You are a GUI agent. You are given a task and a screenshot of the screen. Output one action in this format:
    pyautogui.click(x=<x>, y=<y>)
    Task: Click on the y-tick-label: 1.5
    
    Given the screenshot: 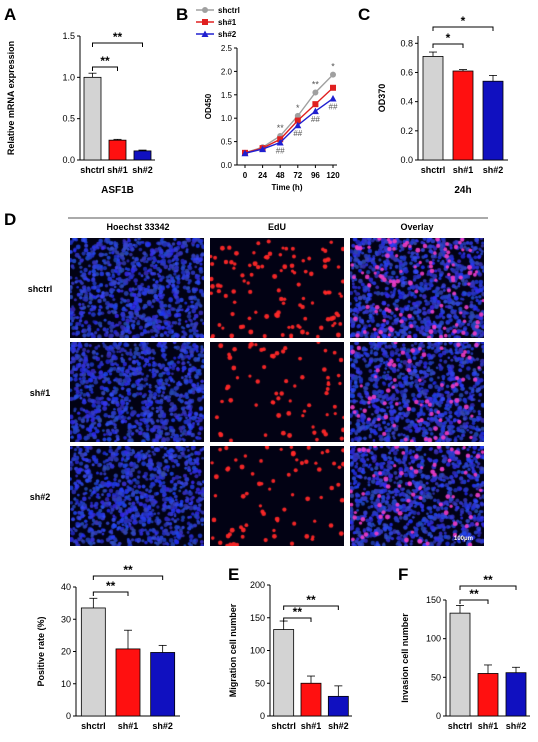 What is the action you would take?
    pyautogui.click(x=68, y=36)
    